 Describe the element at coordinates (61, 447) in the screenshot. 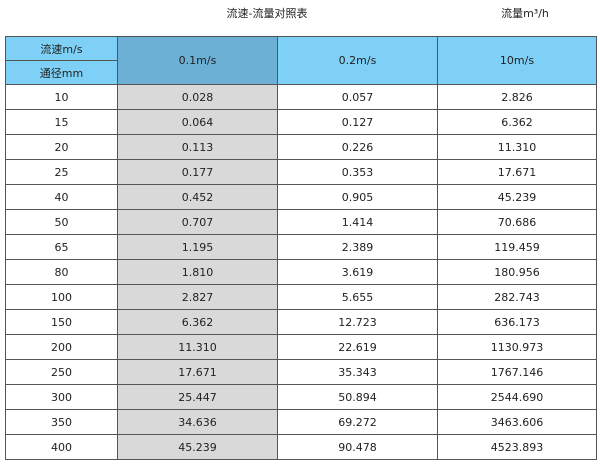

I see `diameter-cell: 400` at that location.